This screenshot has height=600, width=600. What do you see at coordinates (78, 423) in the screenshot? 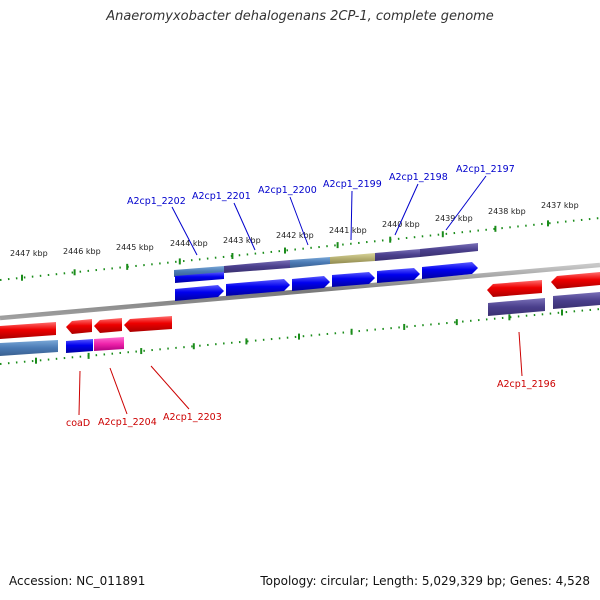
I see `reverse-gene-label: coaD` at bounding box center [78, 423].